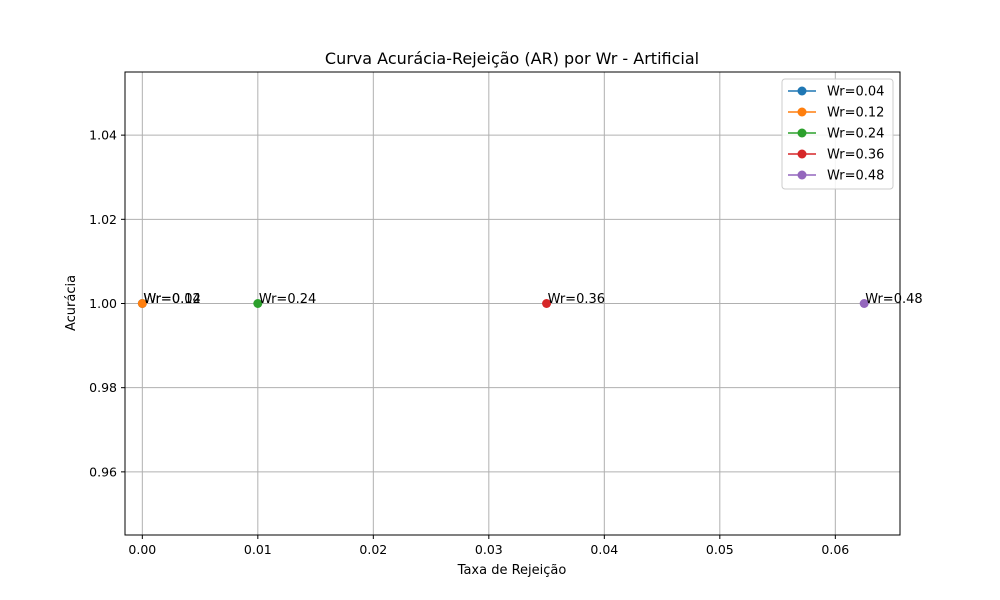 The height and width of the screenshot is (600, 1000). I want to click on point-label: Wr=0.04, so click(171, 299).